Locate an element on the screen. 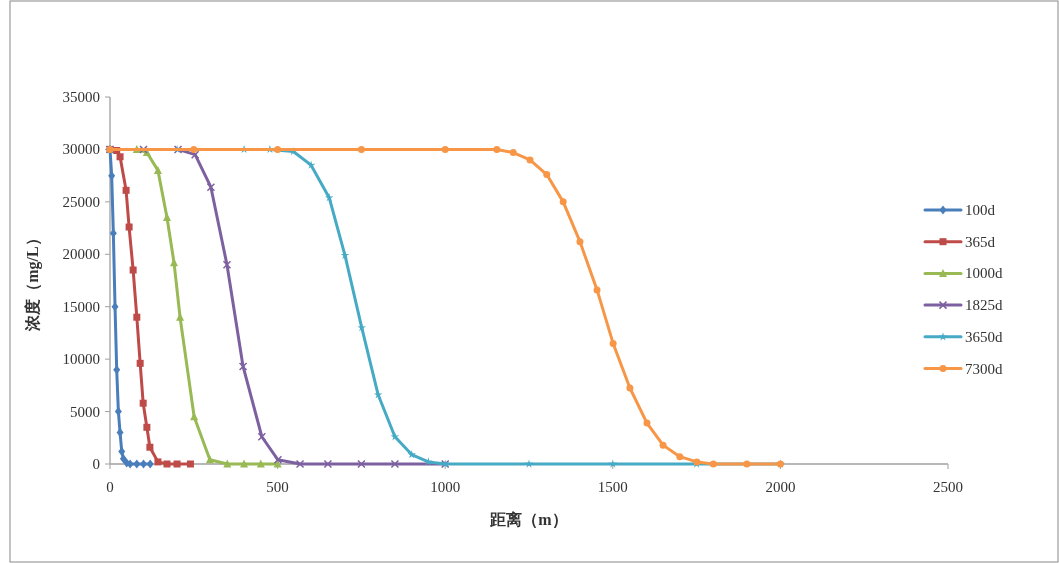  y-axis-title: 浓度（mg/L） is located at coordinates (32, 281).